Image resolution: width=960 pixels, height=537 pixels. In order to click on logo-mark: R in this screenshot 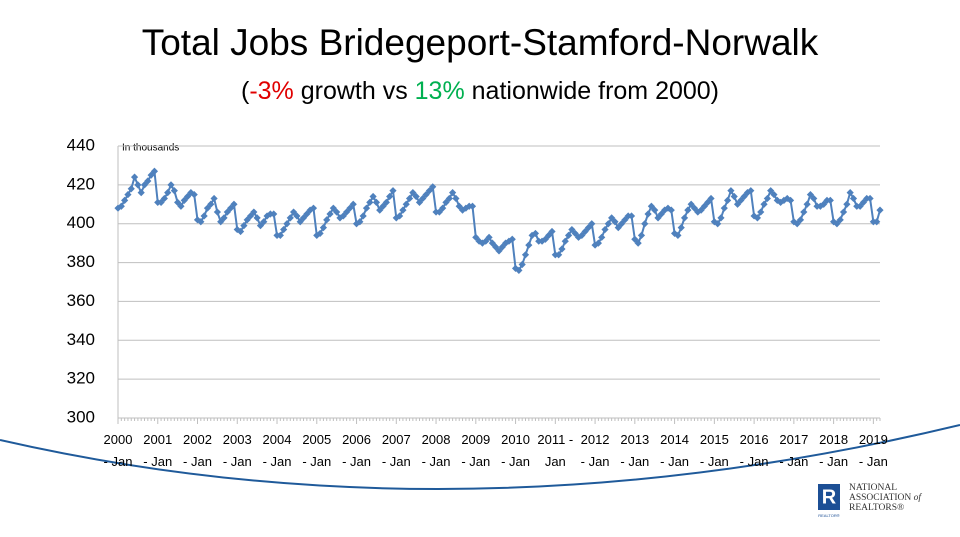, I will do `click(829, 497)`.